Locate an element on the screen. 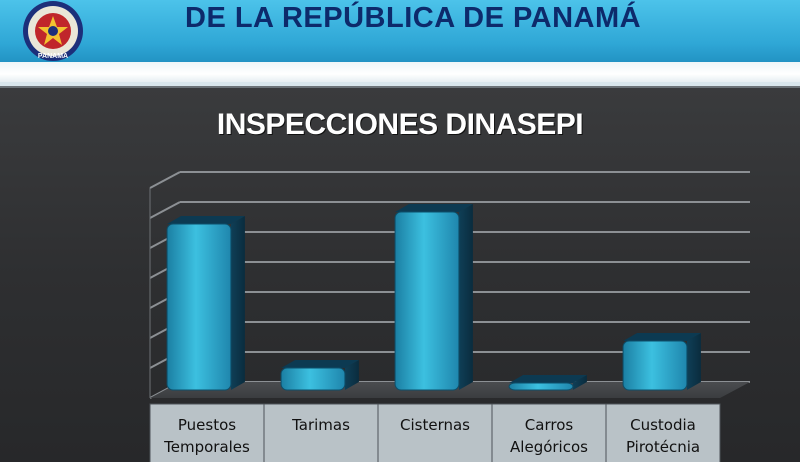 Image resolution: width=800 pixels, height=462 pixels. logo-text: PANAMA is located at coordinates (53, 56).